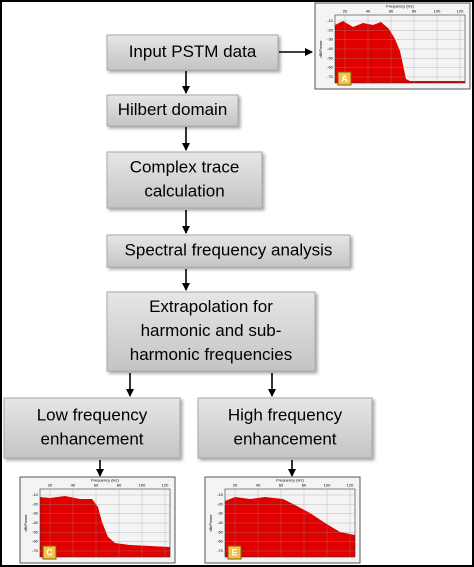  Describe the element at coordinates (185, 166) in the screenshot. I see `box-label: Complex trace` at that location.